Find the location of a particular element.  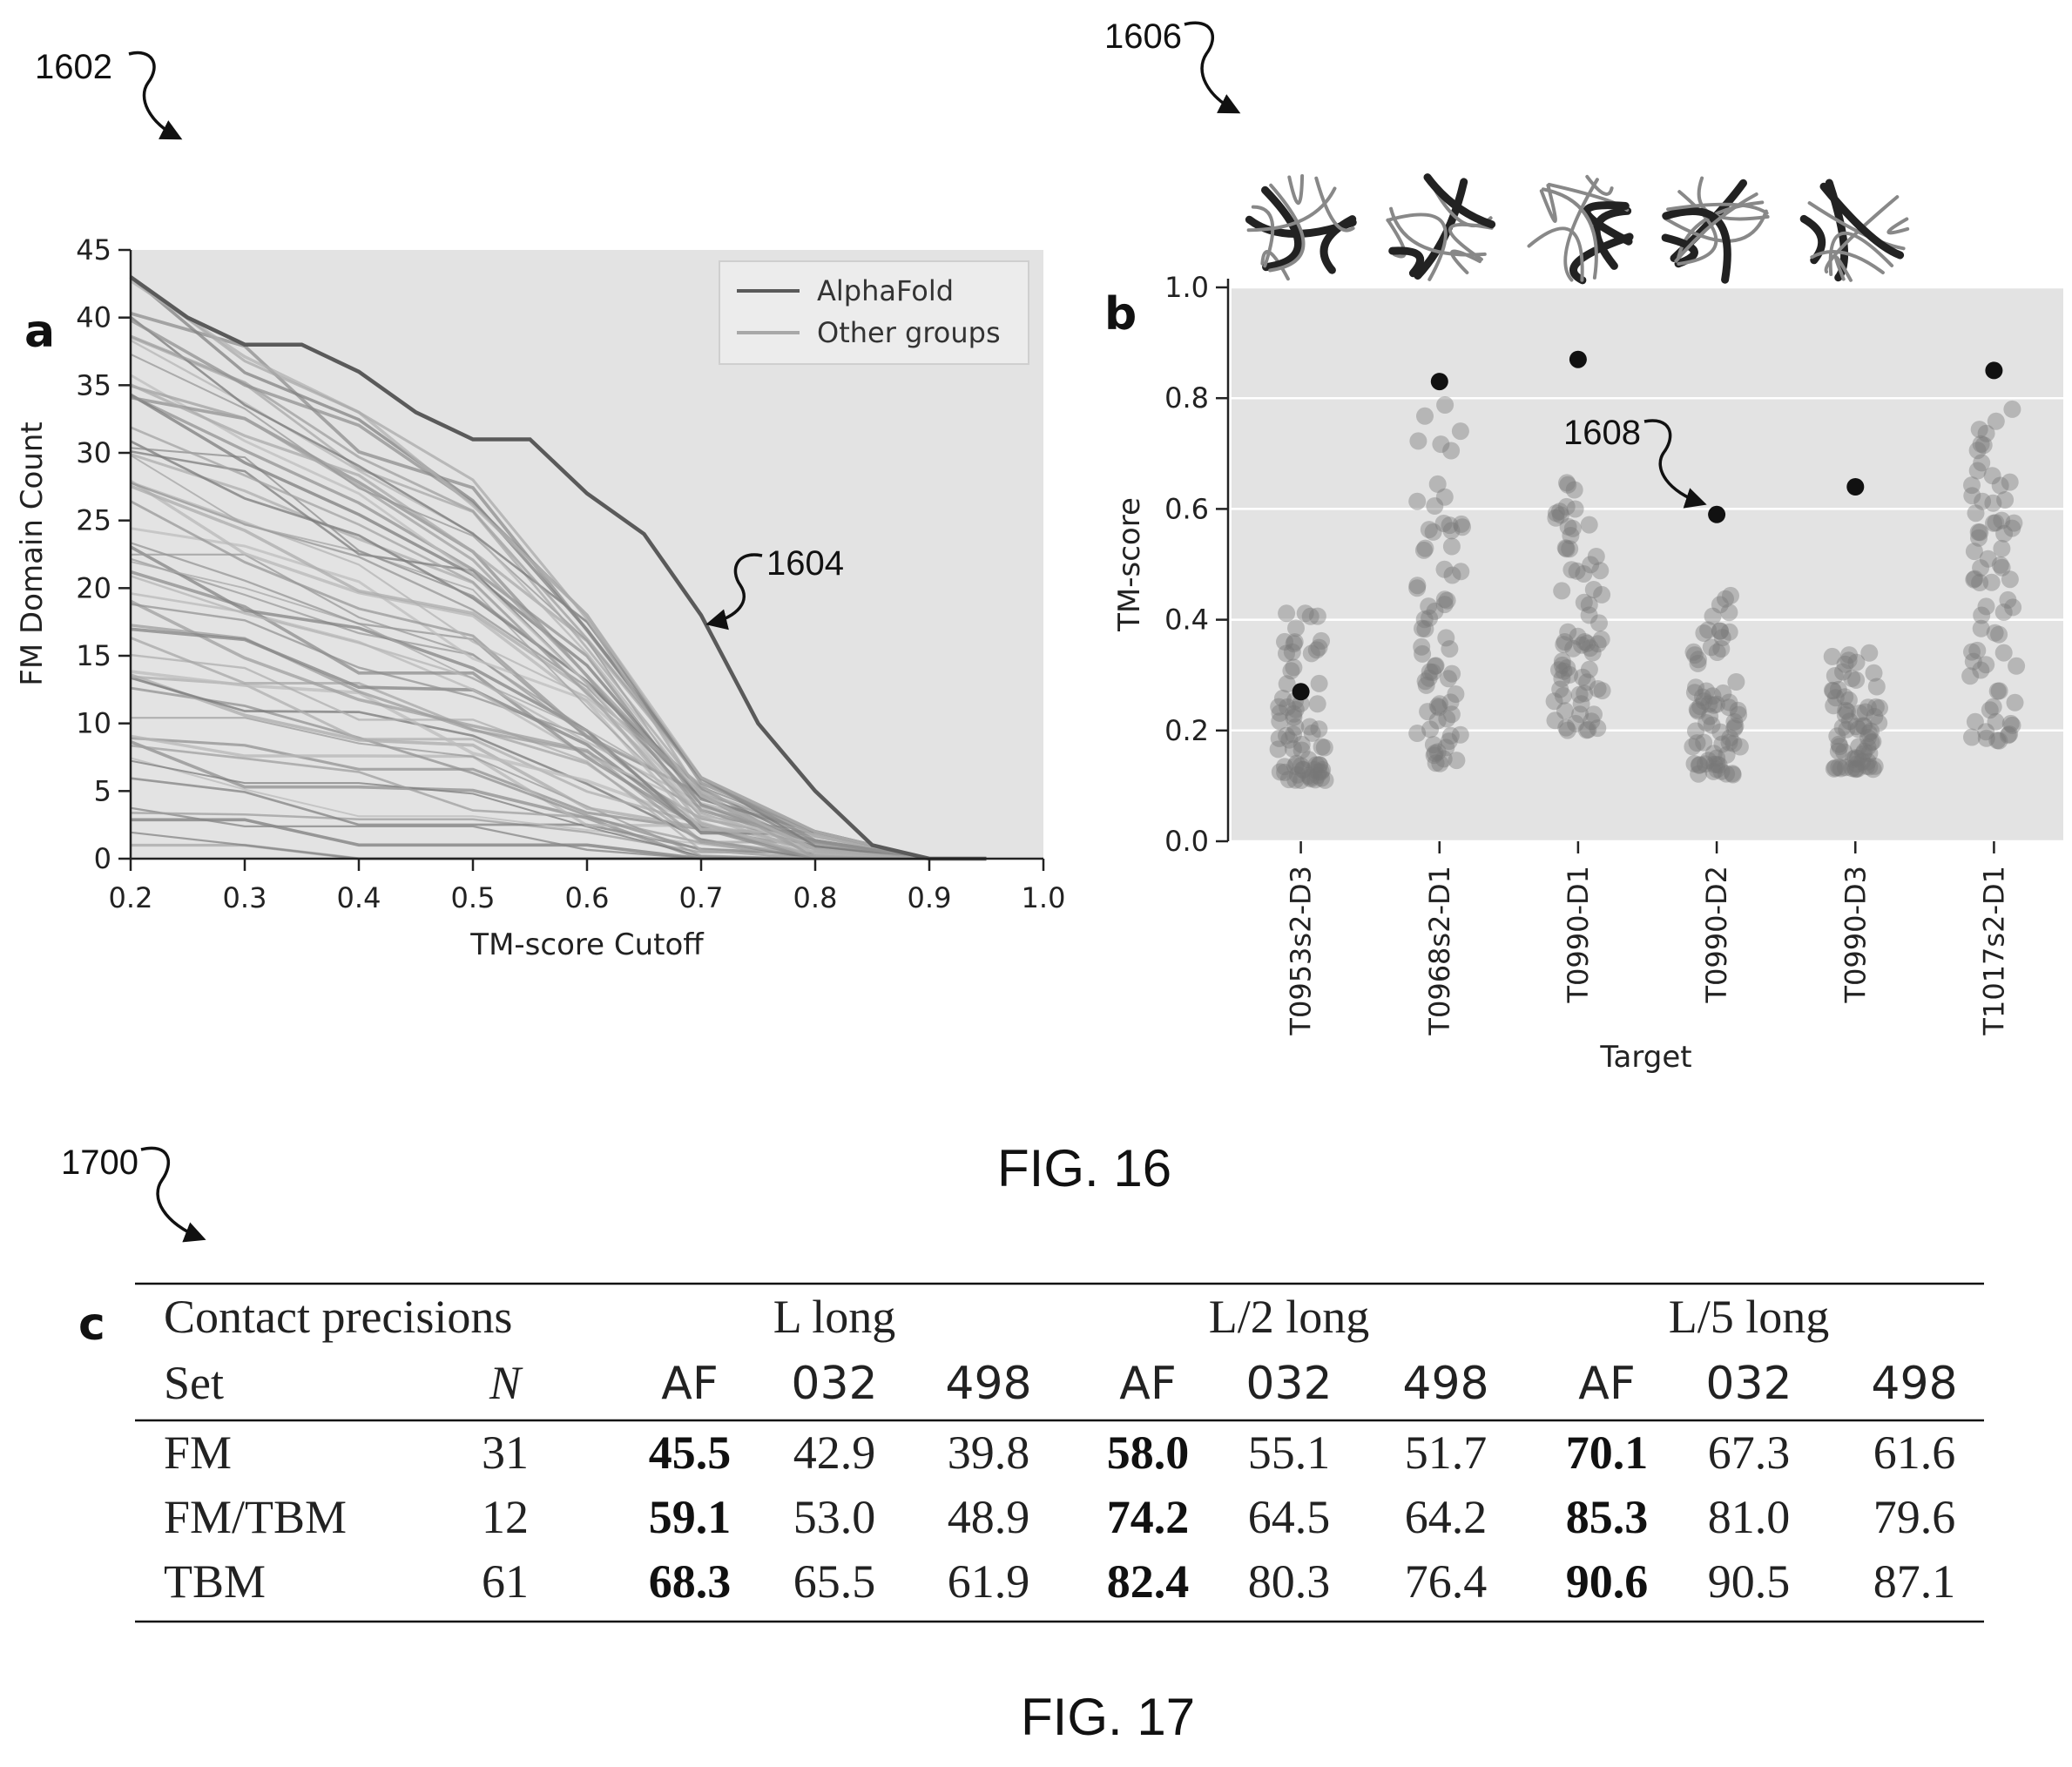

y-tick-label: 40 is located at coordinates (93, 317).